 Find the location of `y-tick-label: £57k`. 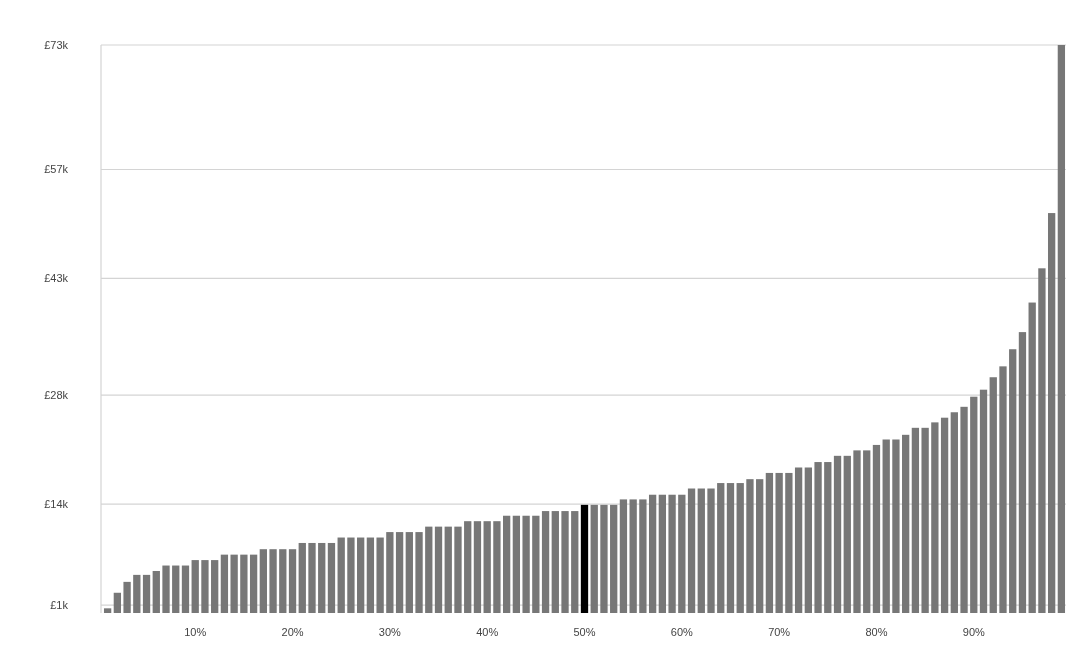

y-tick-label: £57k is located at coordinates (56, 169).